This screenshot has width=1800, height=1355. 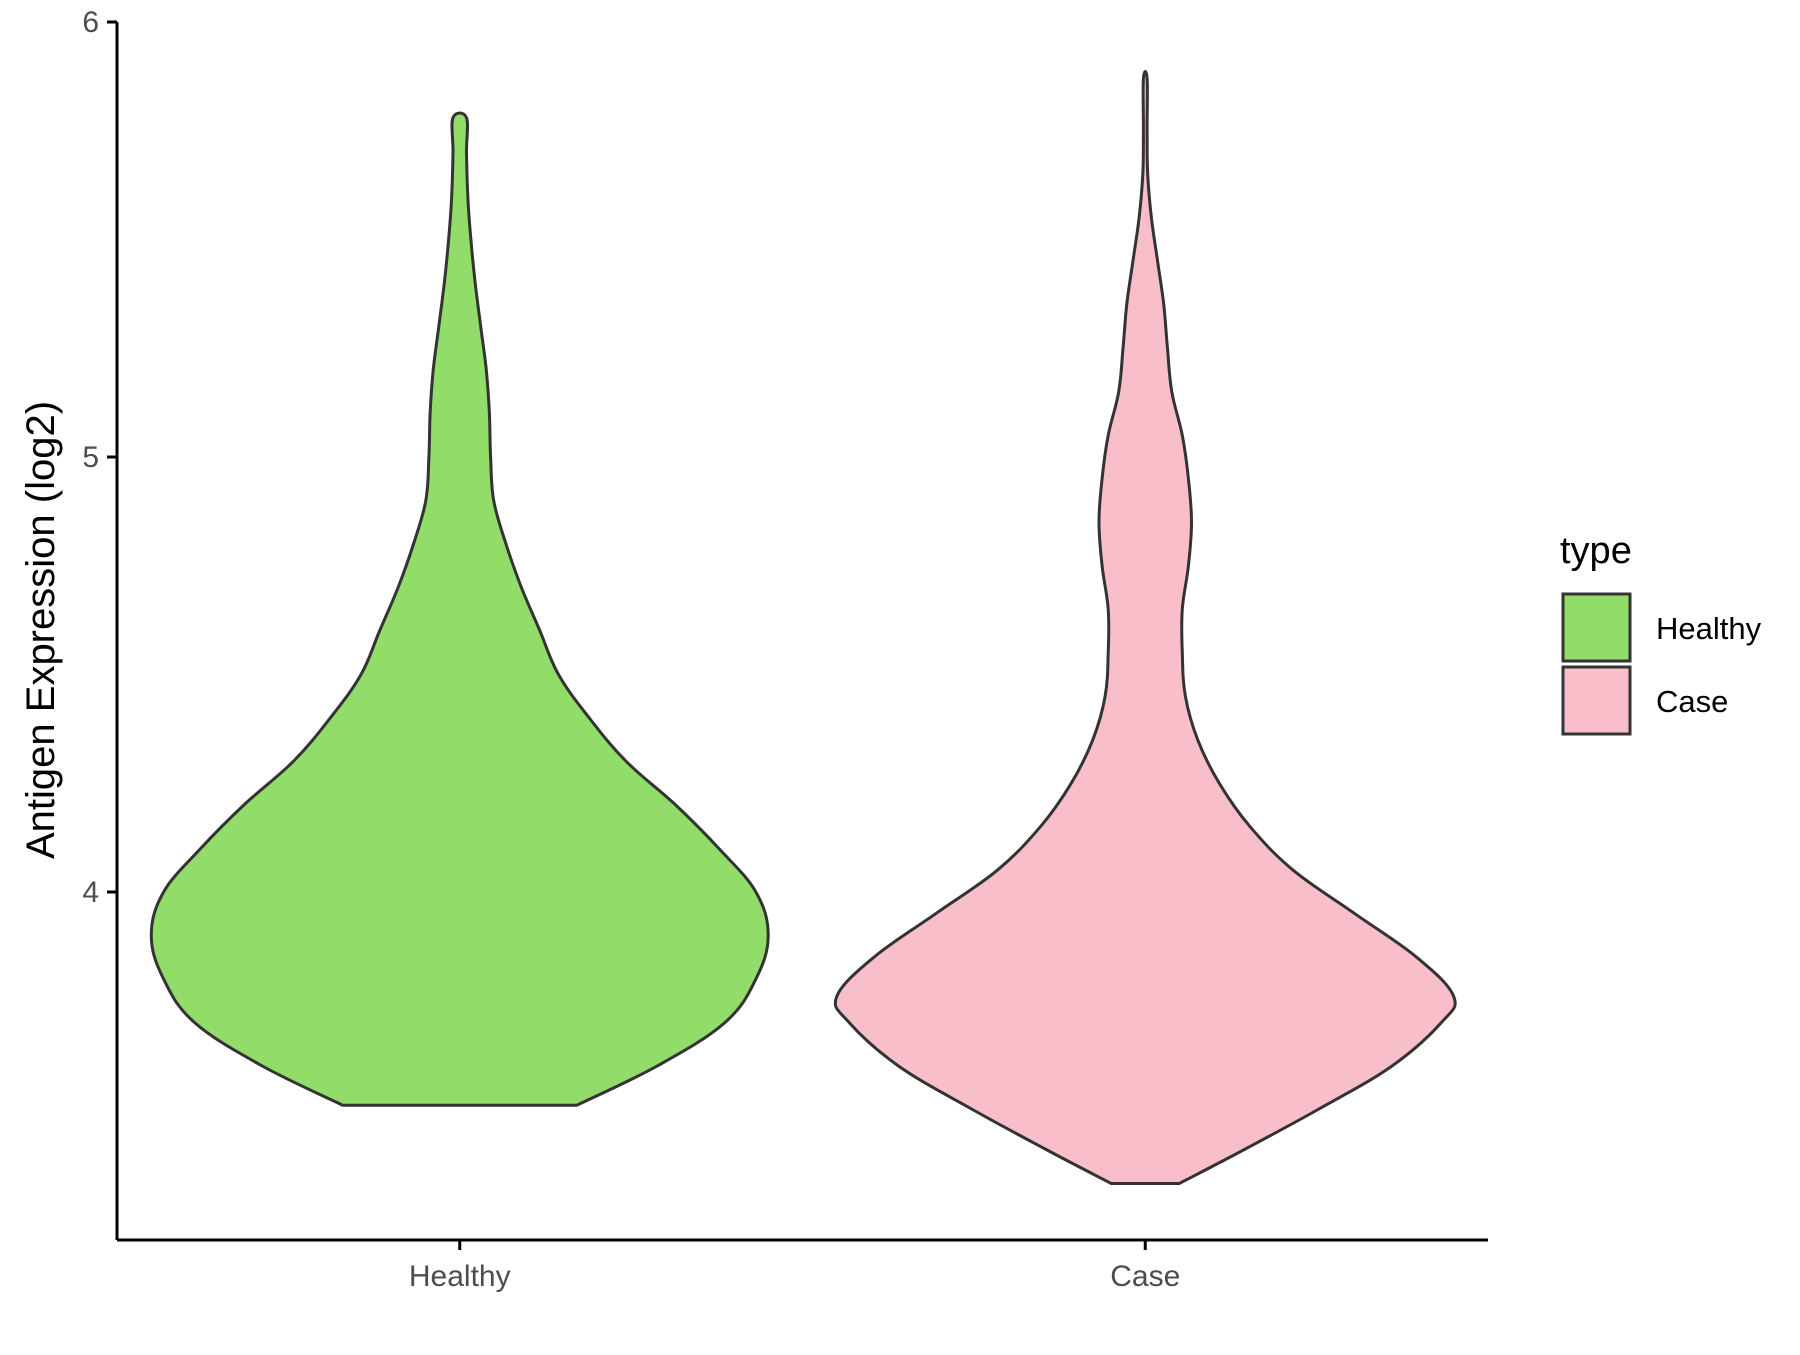 I want to click on legend: type Healthy Case, so click(x=1661, y=633).